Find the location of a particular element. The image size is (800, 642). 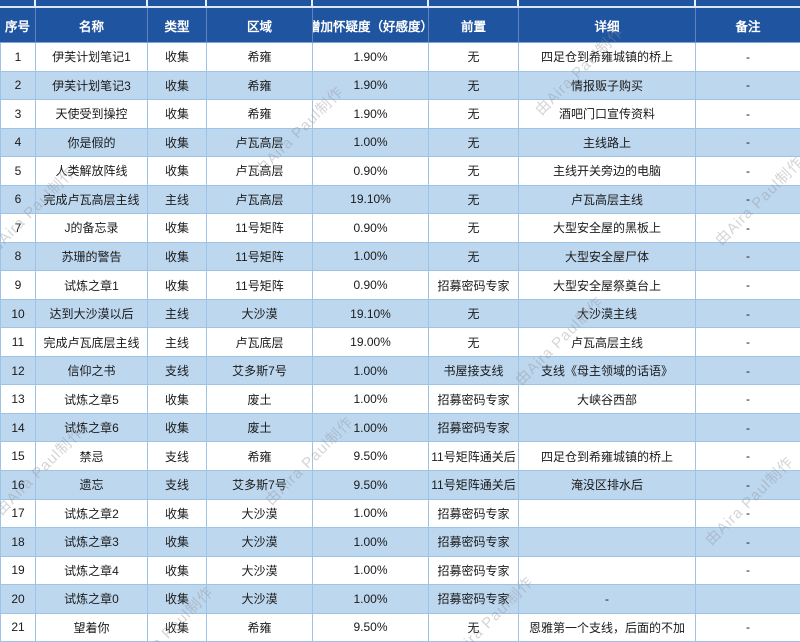

cell-name: 人类解放阵线 is located at coordinates (92, 171).